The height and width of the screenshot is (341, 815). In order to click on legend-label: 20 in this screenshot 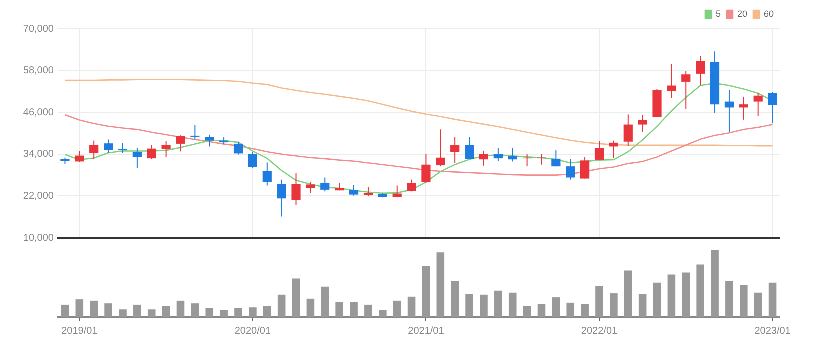, I will do `click(742, 13)`.